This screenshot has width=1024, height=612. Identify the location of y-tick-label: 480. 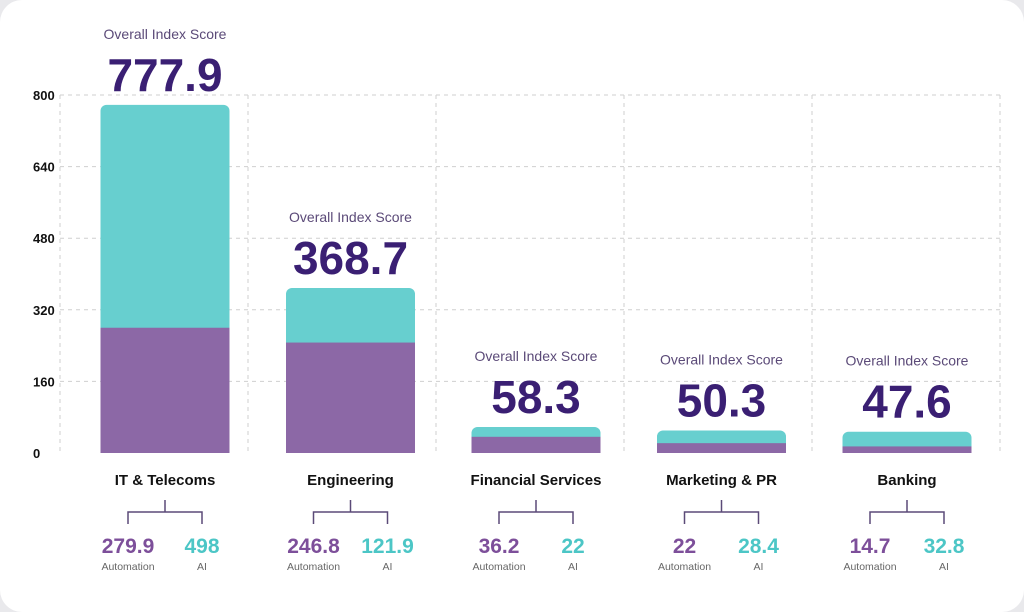
(44, 238).